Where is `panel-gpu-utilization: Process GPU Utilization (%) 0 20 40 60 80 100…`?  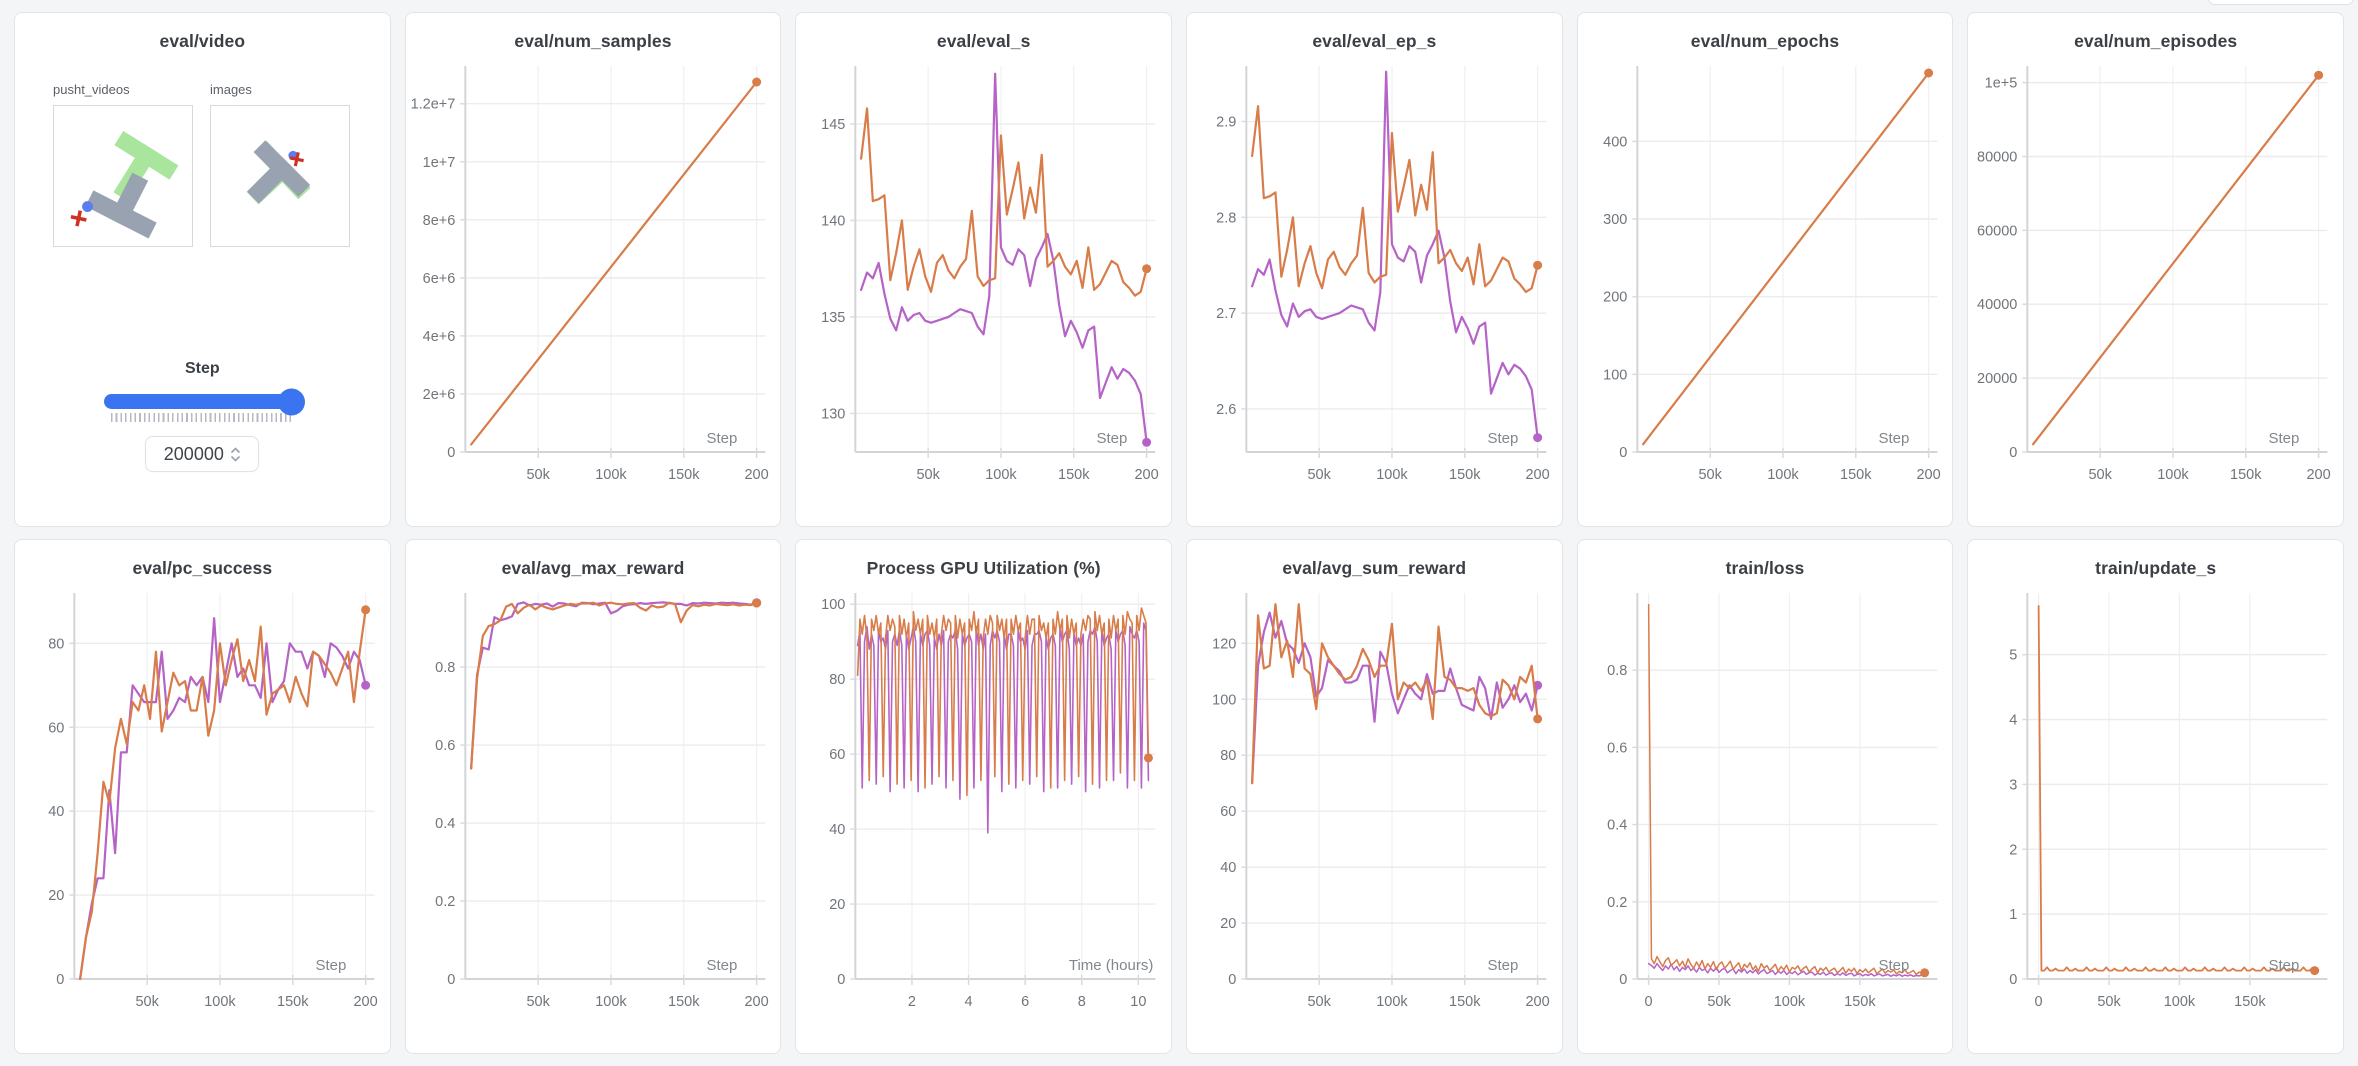 panel-gpu-utilization: Process GPU Utilization (%) 0 20 40 60 80 100… is located at coordinates (983, 796).